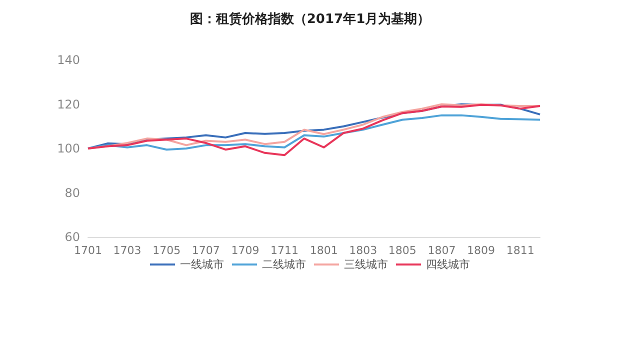 This screenshot has width=620, height=337. Describe the element at coordinates (402, 250) in the screenshot. I see `x-tick-label: 1805` at that location.